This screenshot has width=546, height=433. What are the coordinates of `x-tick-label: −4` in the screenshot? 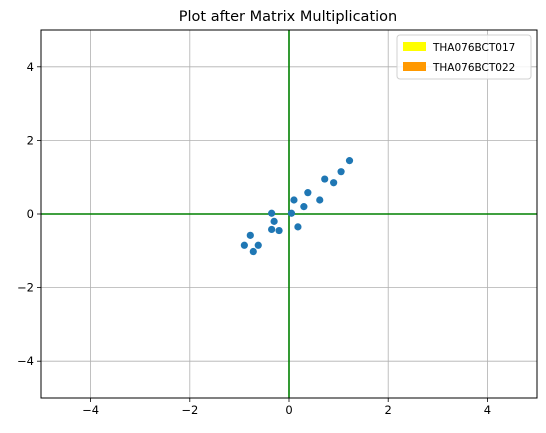 It's located at (90, 410).